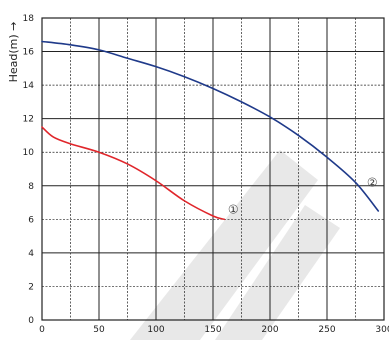  Describe the element at coordinates (42, 330) in the screenshot. I see `x-tick-label: 0` at that location.